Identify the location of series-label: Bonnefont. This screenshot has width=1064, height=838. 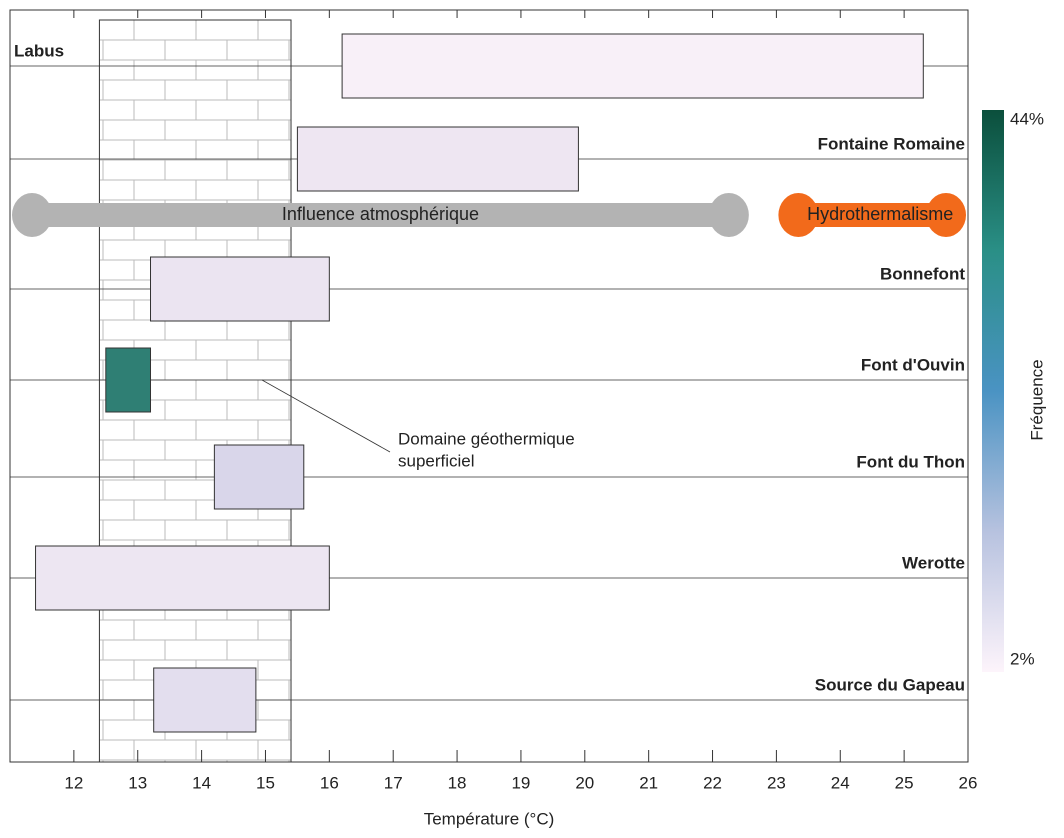
(922, 273).